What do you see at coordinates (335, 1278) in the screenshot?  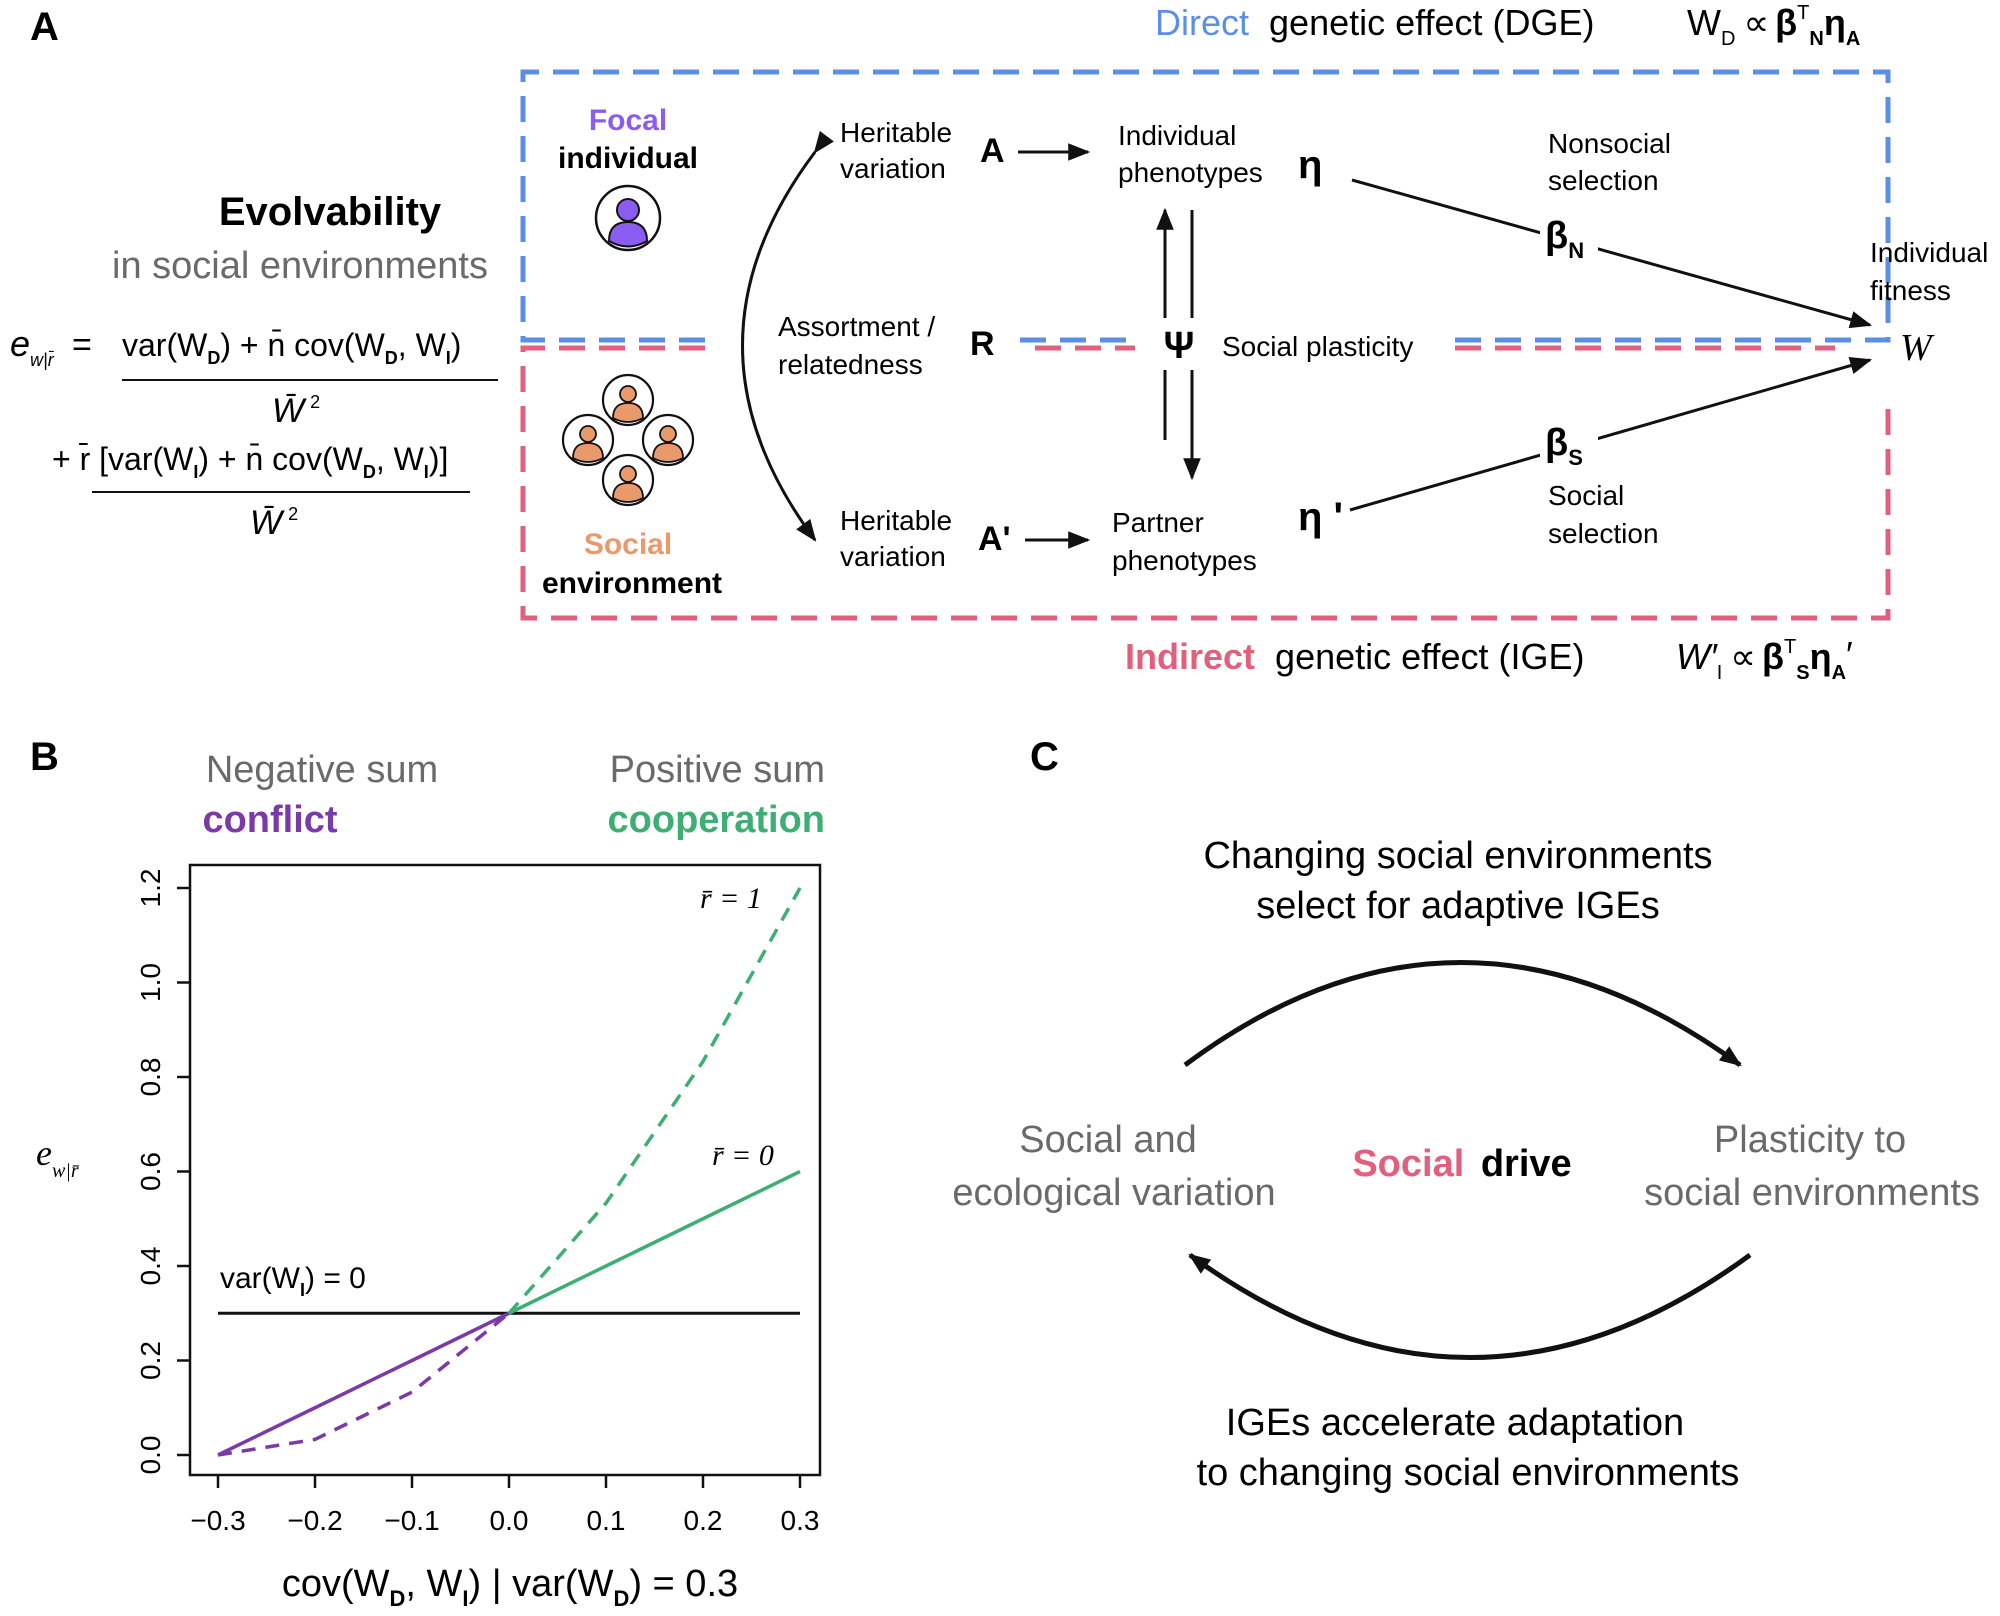 I see `curve-label-var-c: ) = 0` at bounding box center [335, 1278].